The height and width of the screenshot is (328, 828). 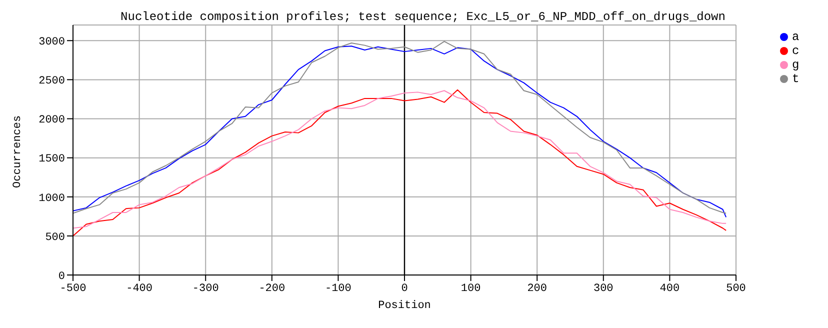 What do you see at coordinates (61, 276) in the screenshot?
I see `y-tick-label: 0` at bounding box center [61, 276].